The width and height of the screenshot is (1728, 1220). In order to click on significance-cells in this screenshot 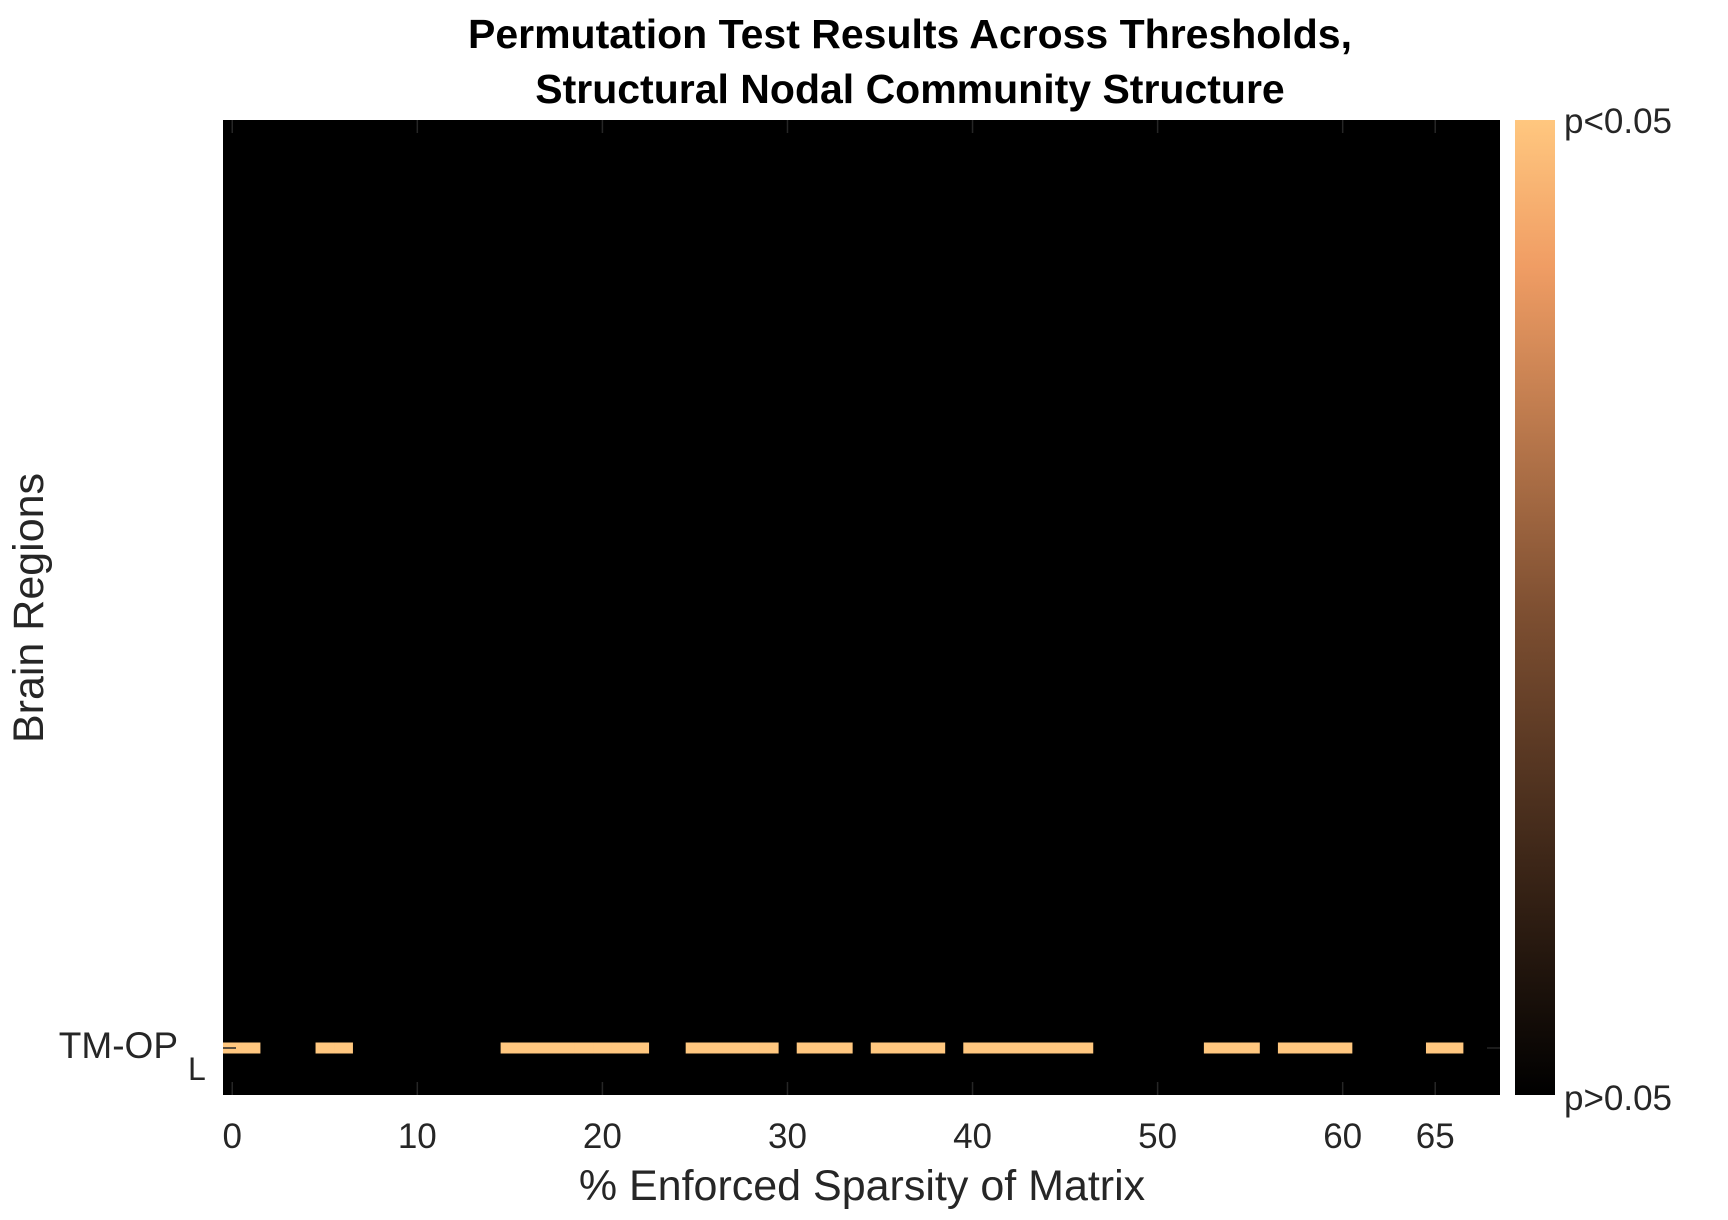, I will do `click(843, 1048)`.